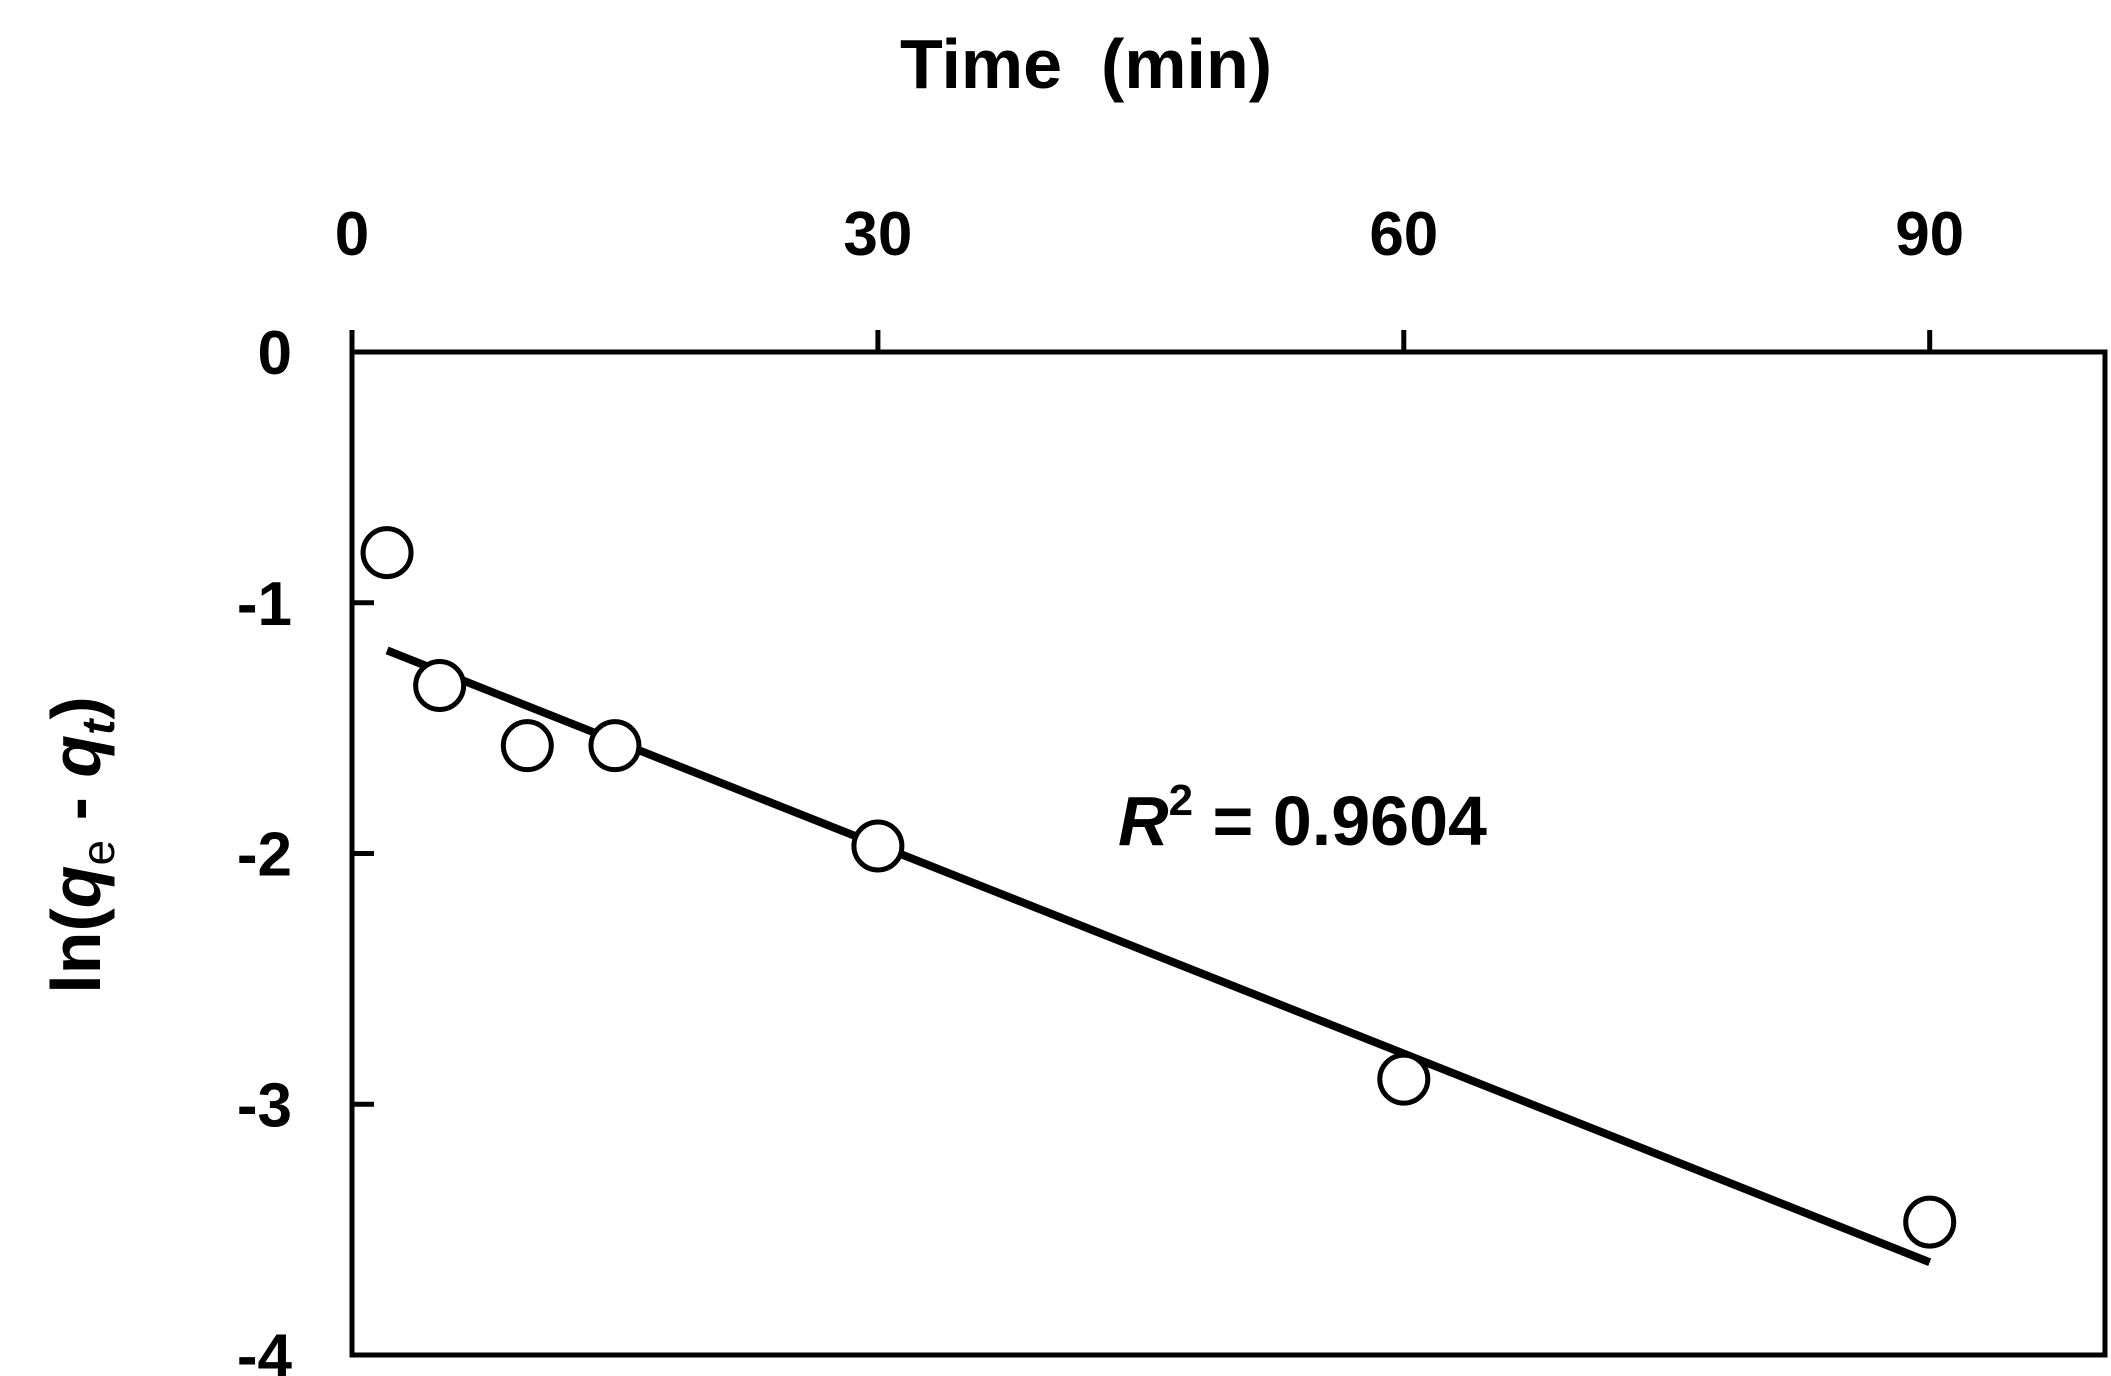 This screenshot has height=1376, width=2111. I want to click on y-axis-title-q2: q, so click(76, 756).